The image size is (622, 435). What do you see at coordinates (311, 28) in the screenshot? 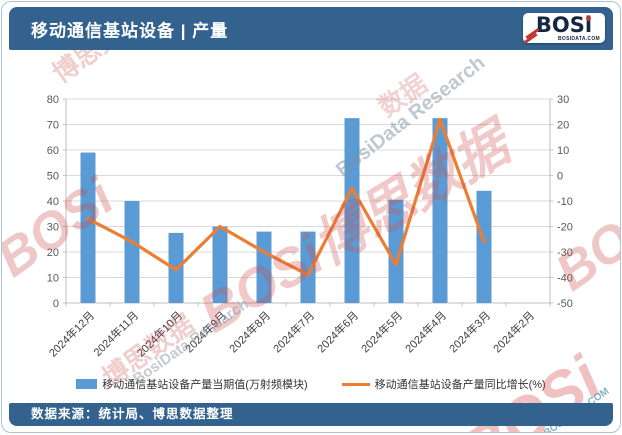
I see `header-bar: 移动通信基站设备 | 产量 BOSi BOSIDATA.COM` at bounding box center [311, 28].